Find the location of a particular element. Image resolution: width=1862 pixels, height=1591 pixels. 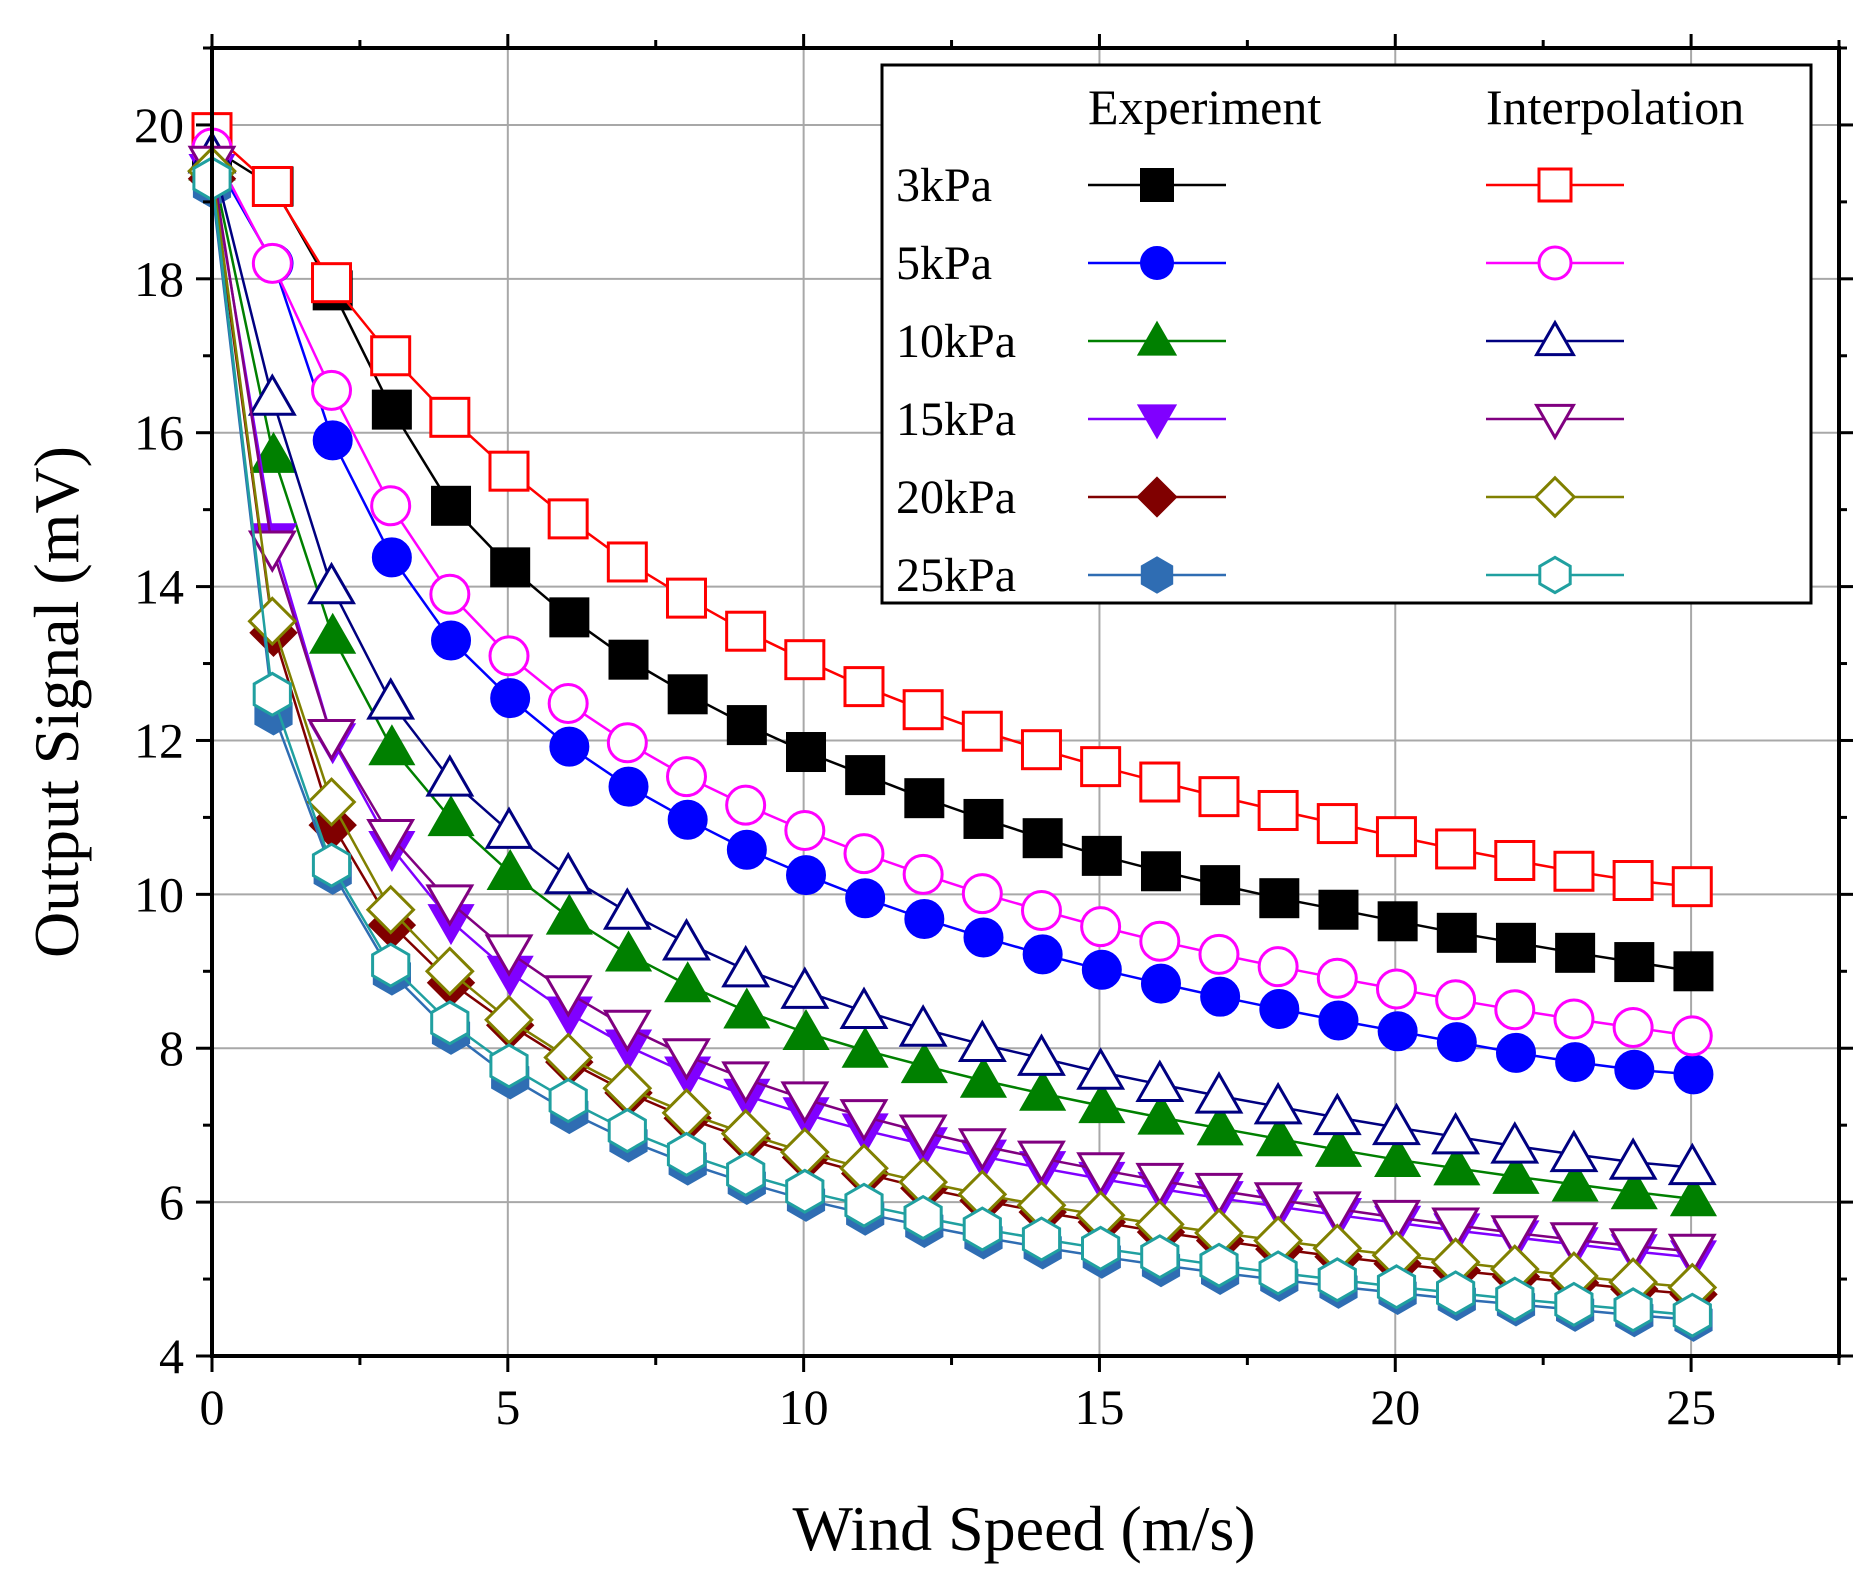

legend-header-experiment: Experiment is located at coordinates (1204, 107).